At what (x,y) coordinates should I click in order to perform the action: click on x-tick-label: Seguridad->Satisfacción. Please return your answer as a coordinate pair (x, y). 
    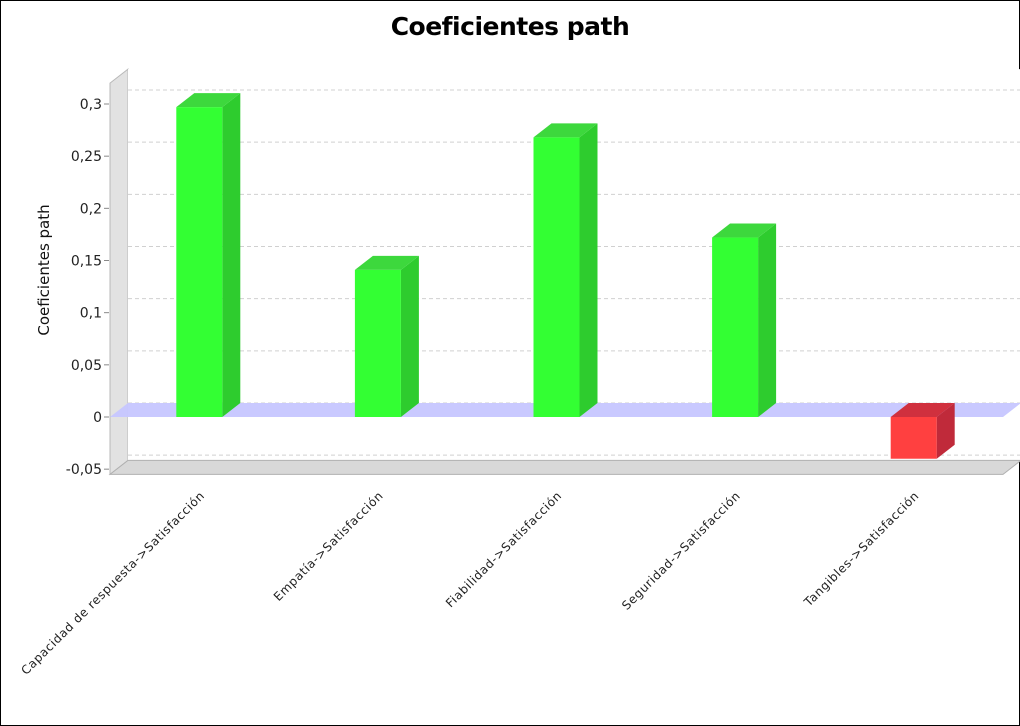
    Looking at the image, I should click on (681, 551).